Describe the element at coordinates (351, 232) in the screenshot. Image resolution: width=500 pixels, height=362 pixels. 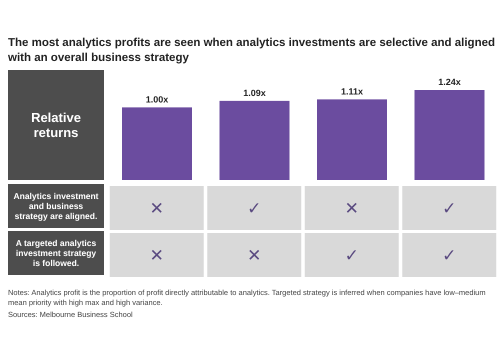
I see `category-label: ✕ ✓` at that location.